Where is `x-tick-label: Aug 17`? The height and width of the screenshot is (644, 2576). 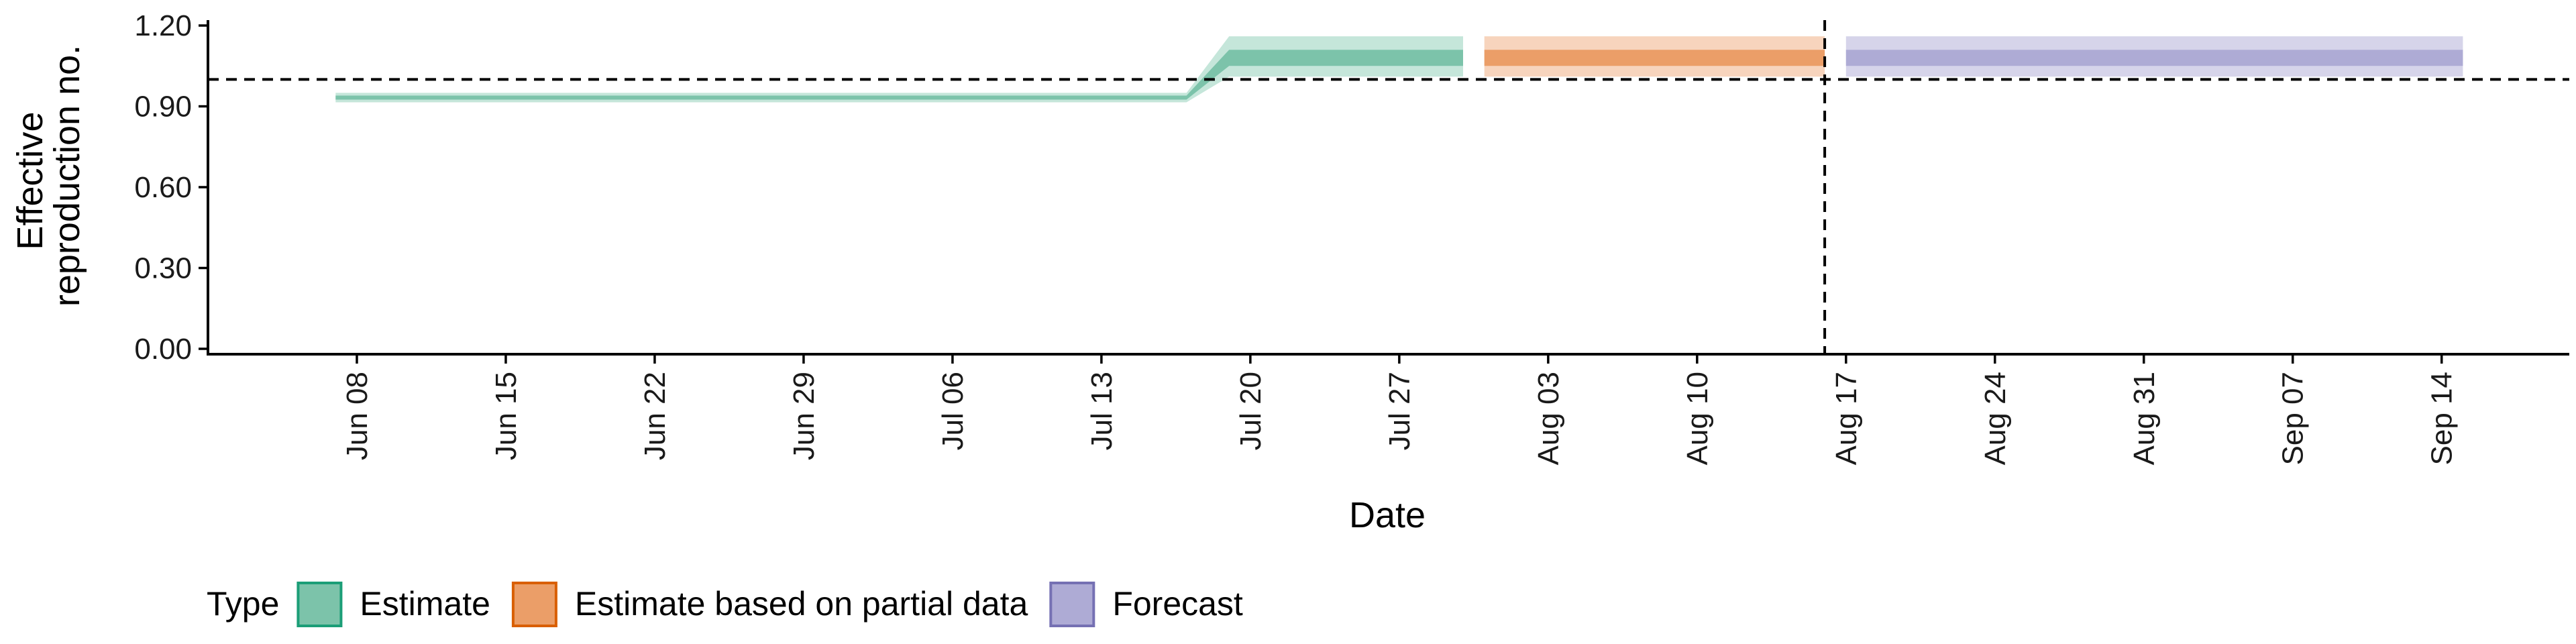
x-tick-label: Aug 17 is located at coordinates (1846, 418).